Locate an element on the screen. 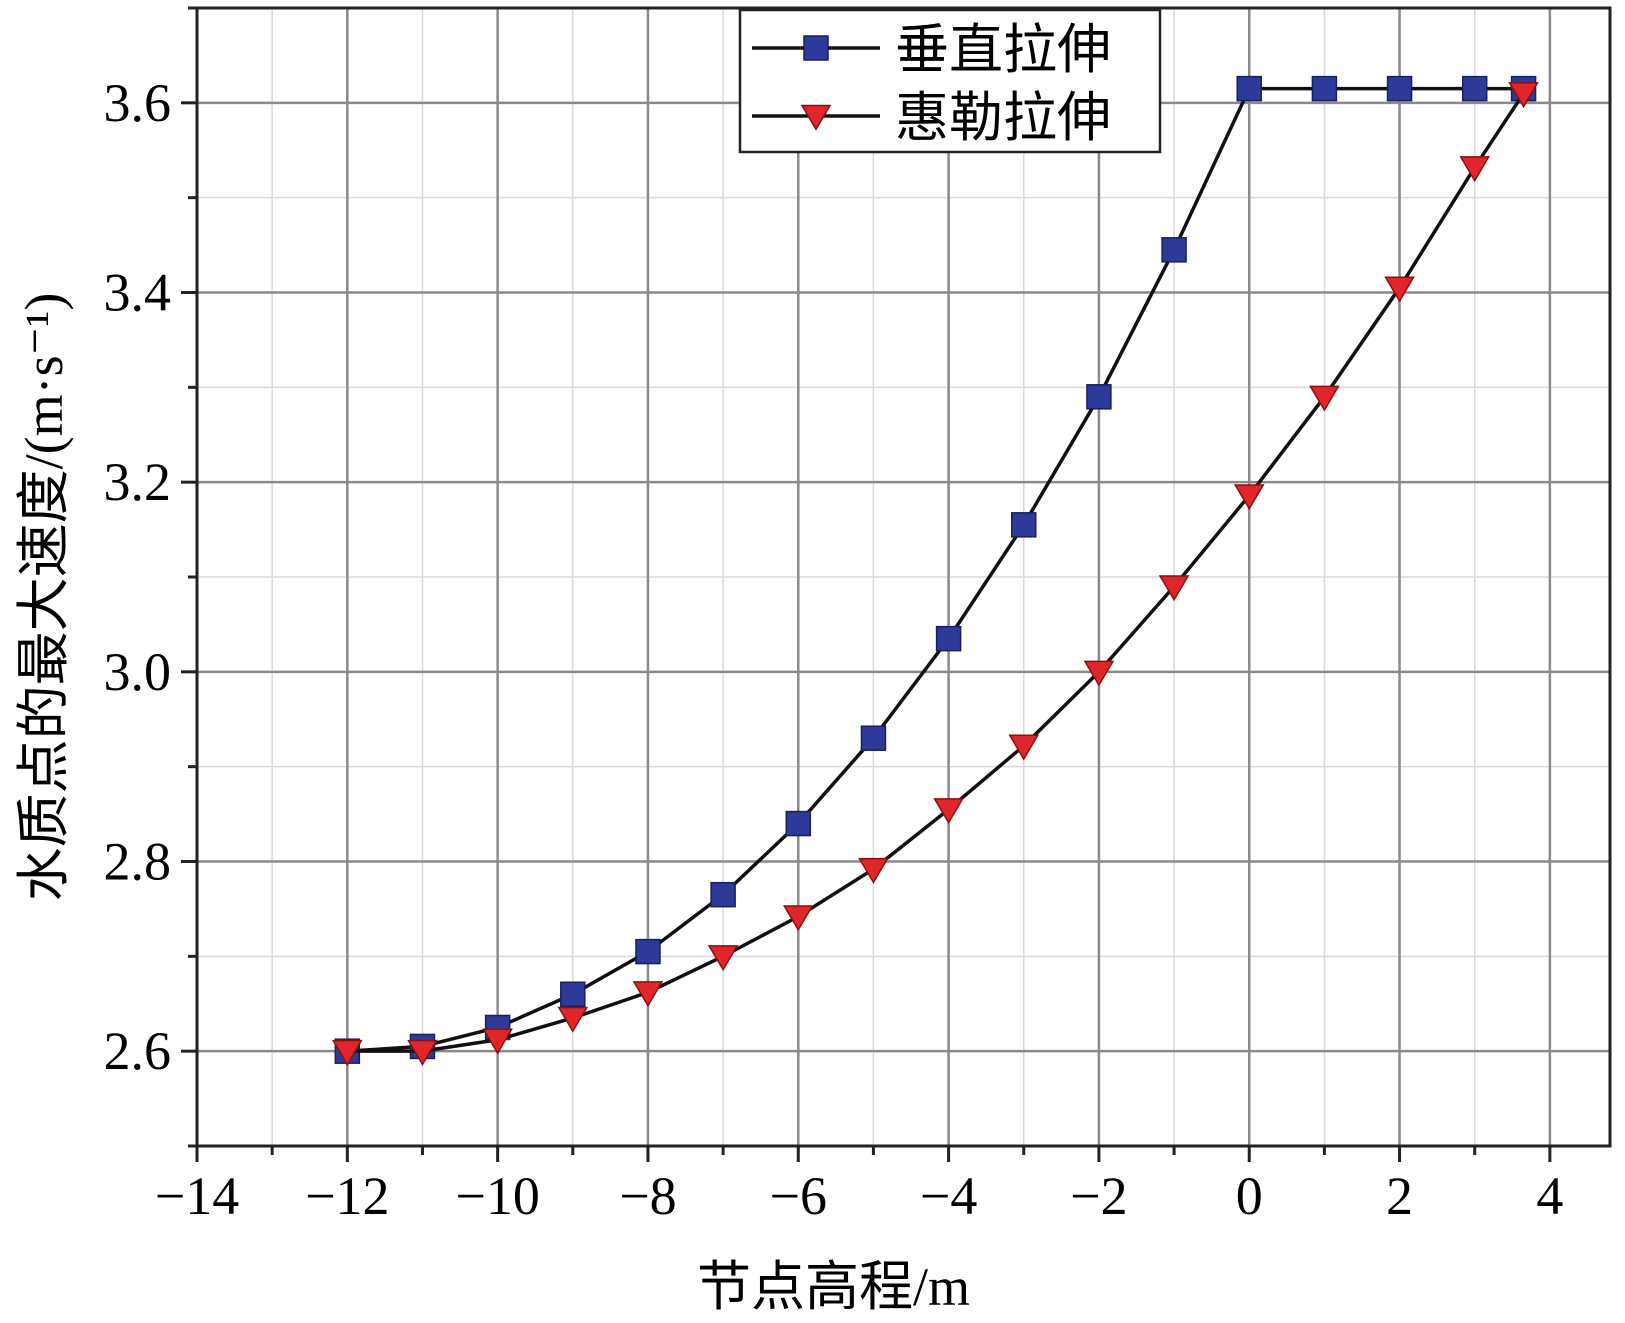 The image size is (1625, 1323). y-tick-label: 2.8 is located at coordinates (138, 862).